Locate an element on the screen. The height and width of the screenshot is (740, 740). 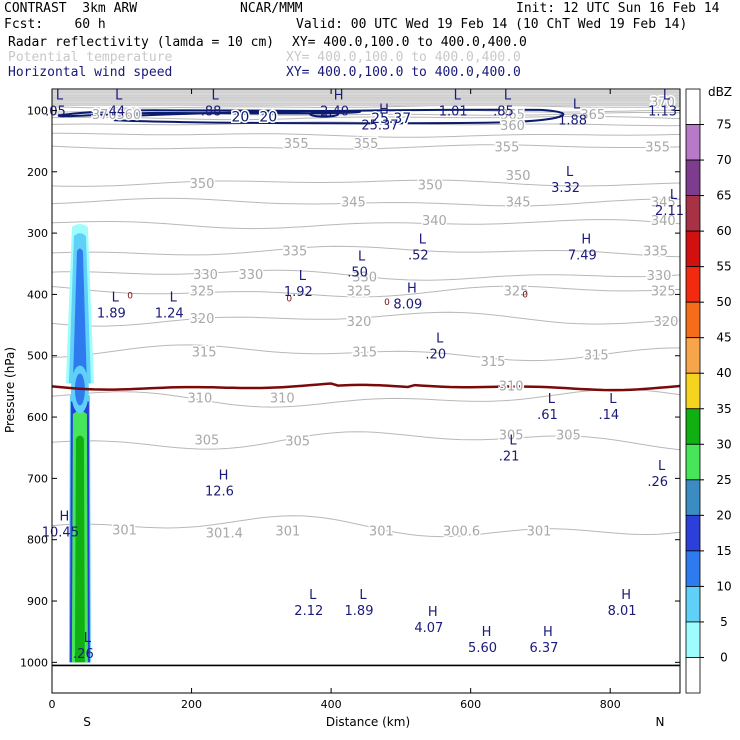
theta-label: 365 is located at coordinates (512, 115).